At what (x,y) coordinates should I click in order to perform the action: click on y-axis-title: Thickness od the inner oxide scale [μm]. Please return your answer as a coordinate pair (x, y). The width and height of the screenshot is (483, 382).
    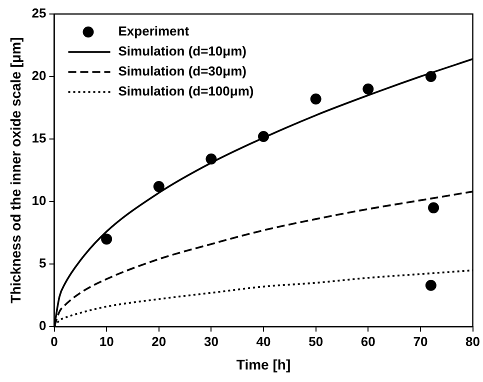
    Looking at the image, I should click on (15, 170).